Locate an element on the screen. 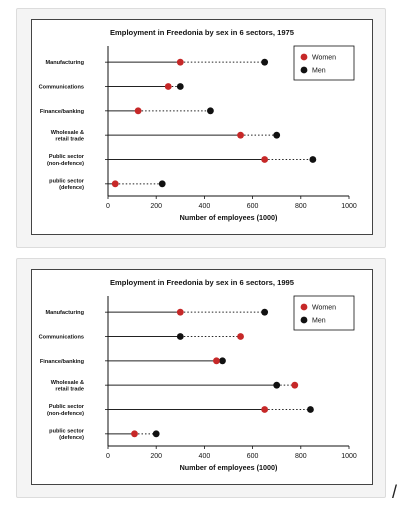  chart-0-category-label-line: Wholesale & is located at coordinates (67, 133).